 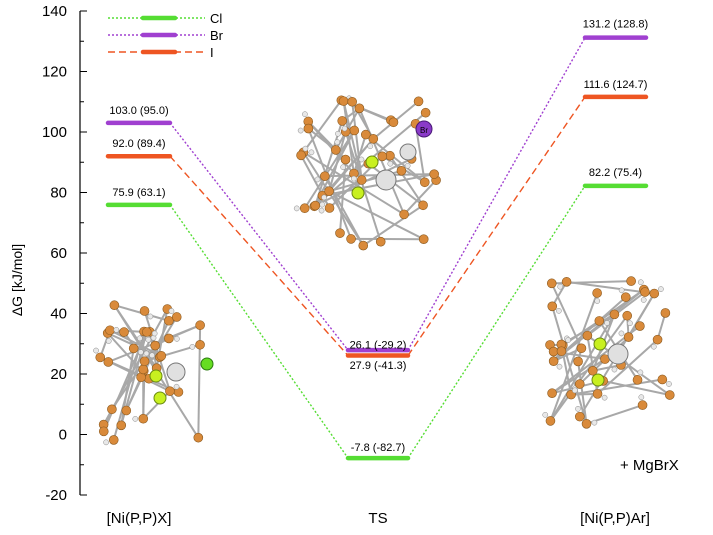 I want to click on value-label-br: 131.2 (128.8), so click(x=615, y=25).